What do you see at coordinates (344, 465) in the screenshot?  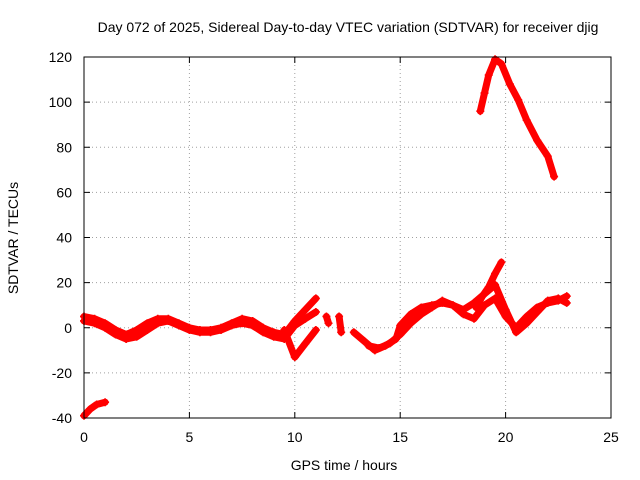 I see `x-axis-label: GPS time / hours` at bounding box center [344, 465].